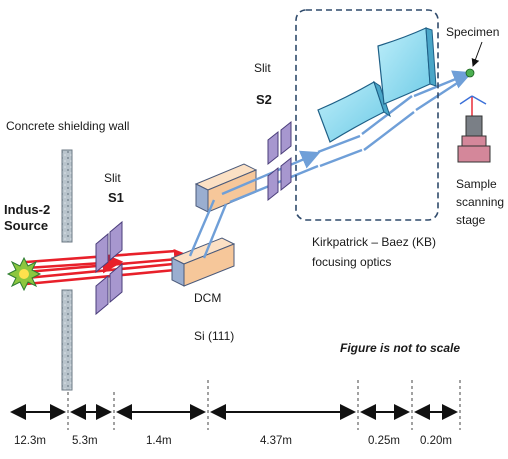 The image size is (508, 459). What do you see at coordinates (85, 441) in the screenshot?
I see `distance-label-2: 5.3m` at bounding box center [85, 441].